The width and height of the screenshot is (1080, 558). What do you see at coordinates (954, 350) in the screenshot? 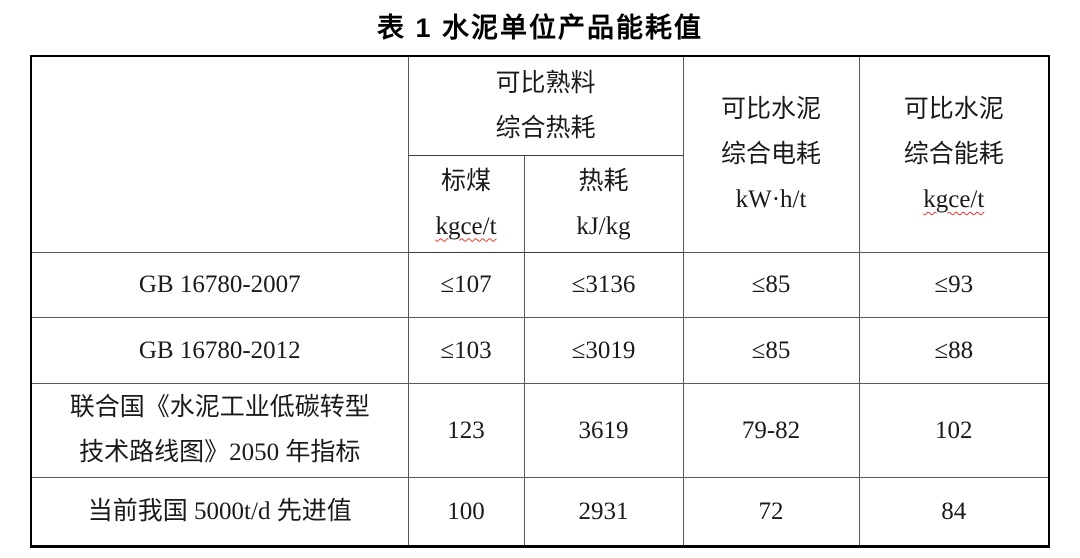
I see `cell-energy: ≤88` at bounding box center [954, 350].